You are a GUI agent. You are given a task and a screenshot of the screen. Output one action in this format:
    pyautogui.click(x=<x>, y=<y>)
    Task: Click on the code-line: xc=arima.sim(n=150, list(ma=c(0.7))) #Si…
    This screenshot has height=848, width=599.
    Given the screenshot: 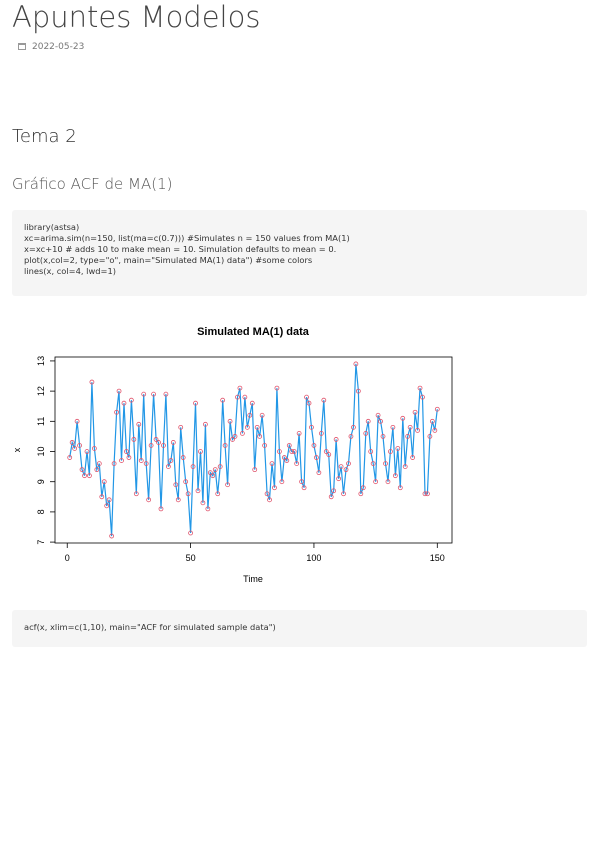 What is the action you would take?
    pyautogui.click(x=187, y=238)
    